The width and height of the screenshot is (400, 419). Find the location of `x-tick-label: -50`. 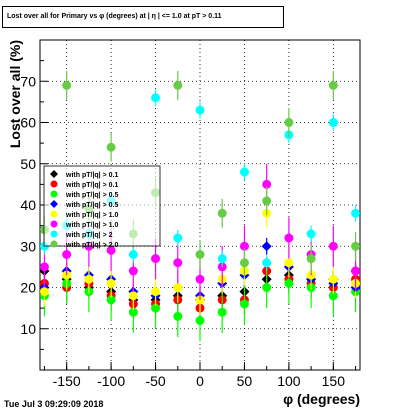

x-tick-label: -50 is located at coordinates (155, 381).